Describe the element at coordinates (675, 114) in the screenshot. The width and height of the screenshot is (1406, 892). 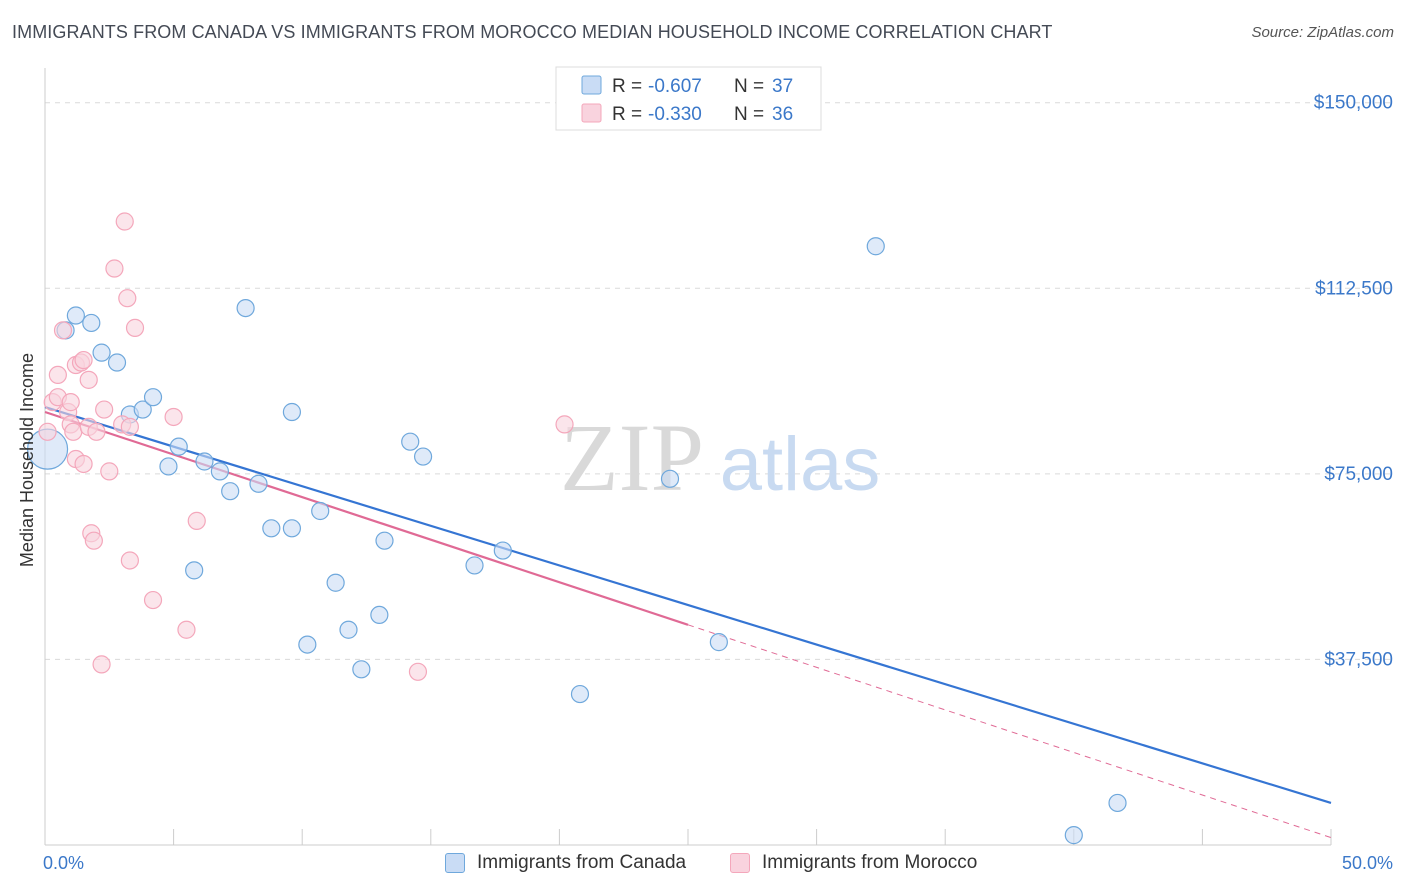
I see `legend-r-value-morocco: -0.330` at that location.